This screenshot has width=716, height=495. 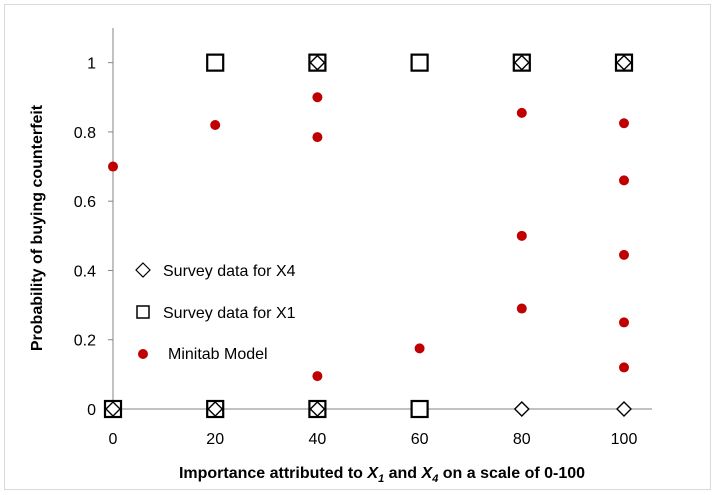 What do you see at coordinates (93, 237) in the screenshot?
I see `y-ticks: 0 0.2 0.4 0.6 0.8 1` at bounding box center [93, 237].